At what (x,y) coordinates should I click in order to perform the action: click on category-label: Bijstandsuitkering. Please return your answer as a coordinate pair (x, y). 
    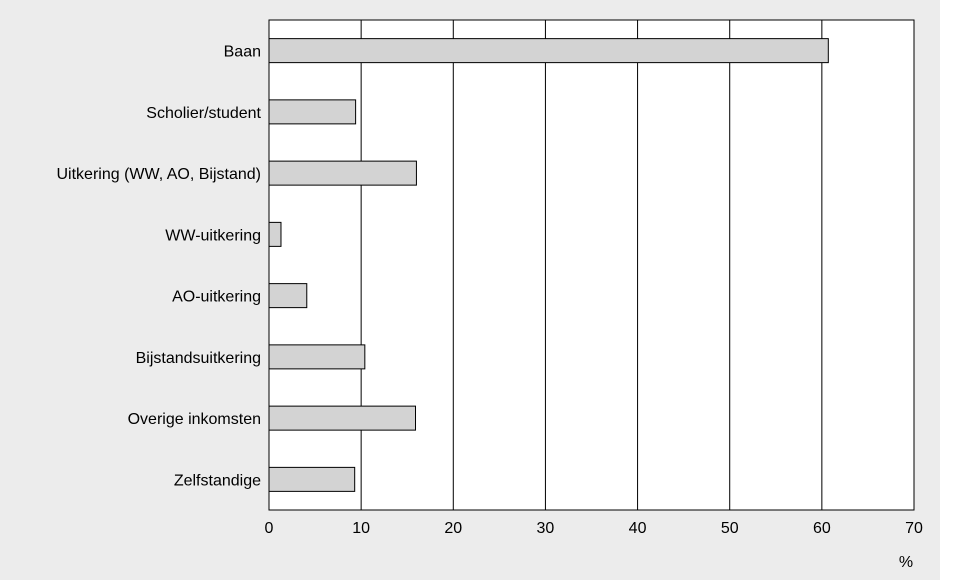
    Looking at the image, I should click on (198, 358).